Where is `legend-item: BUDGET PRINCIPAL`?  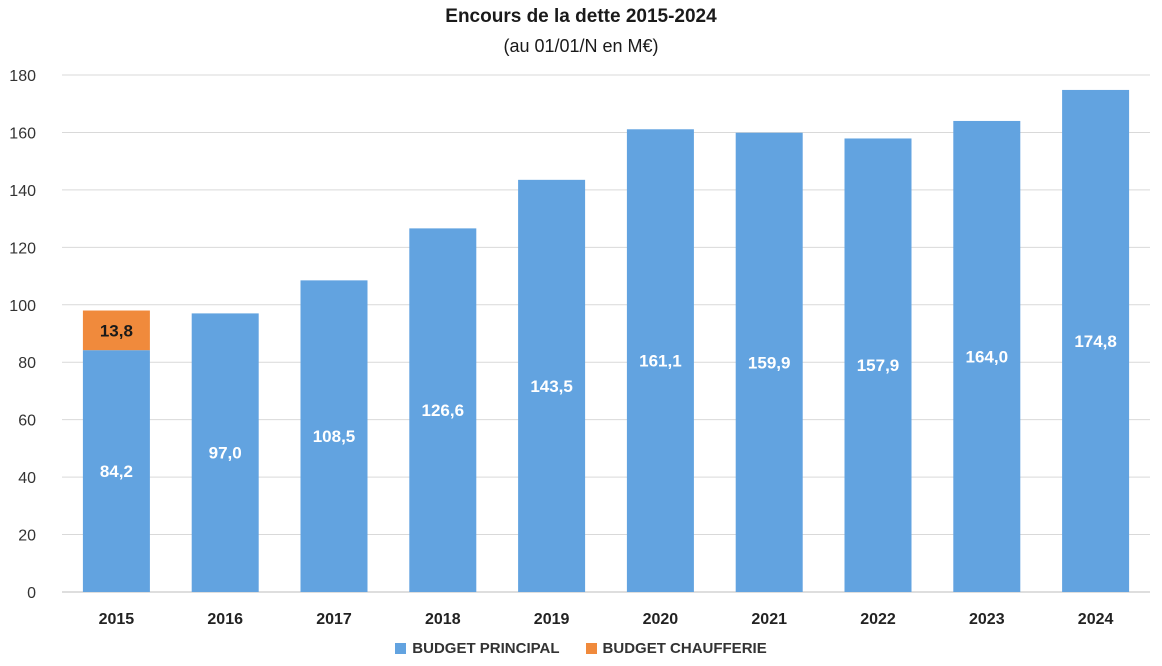
legend-item: BUDGET PRINCIPAL is located at coordinates (477, 648).